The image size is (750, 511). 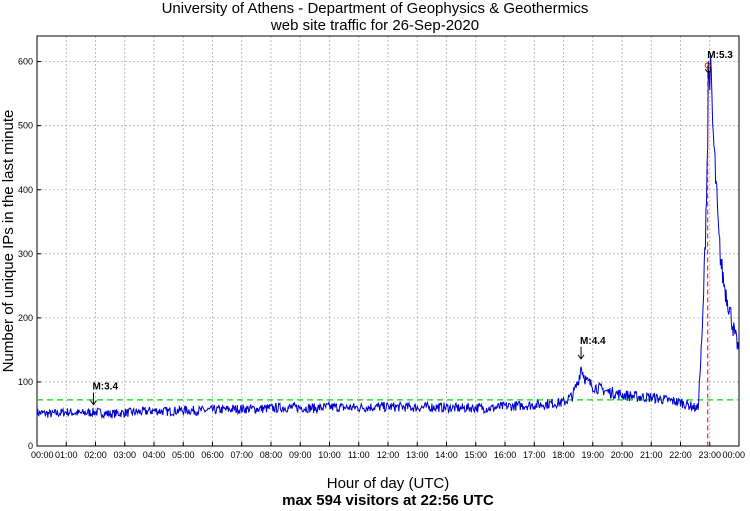 I want to click on x-tick-label: 23:00, so click(x=709, y=455).